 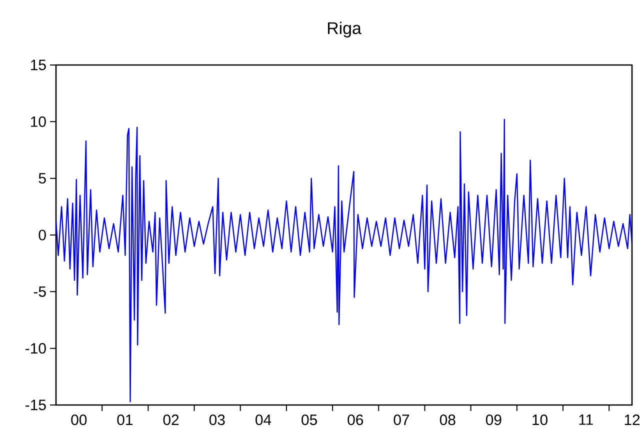 I want to click on y-tick-label: -15, so click(x=36, y=405).